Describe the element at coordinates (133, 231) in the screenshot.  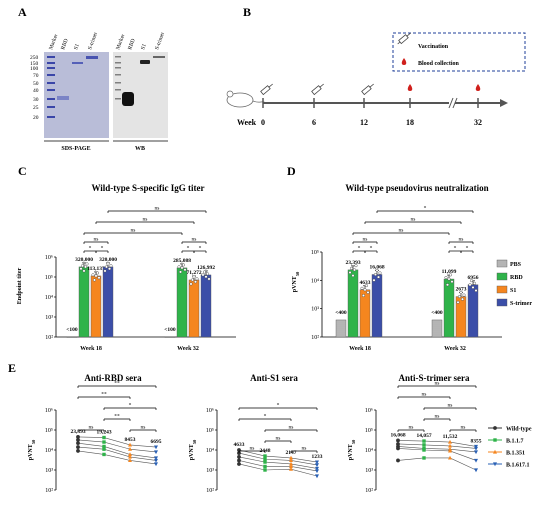
I see `significance-bracket-6-label: ns` at that location.